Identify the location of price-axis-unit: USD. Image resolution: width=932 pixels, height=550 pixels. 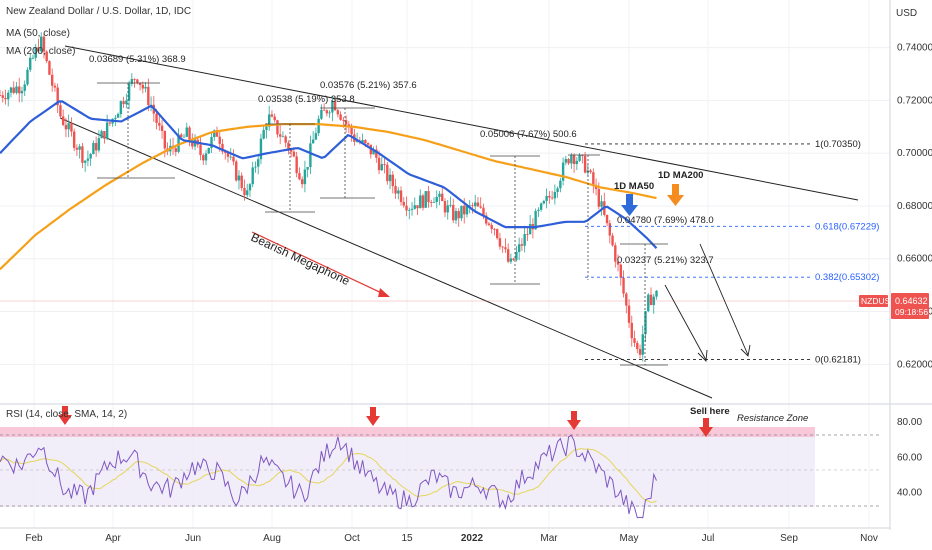
(906, 13).